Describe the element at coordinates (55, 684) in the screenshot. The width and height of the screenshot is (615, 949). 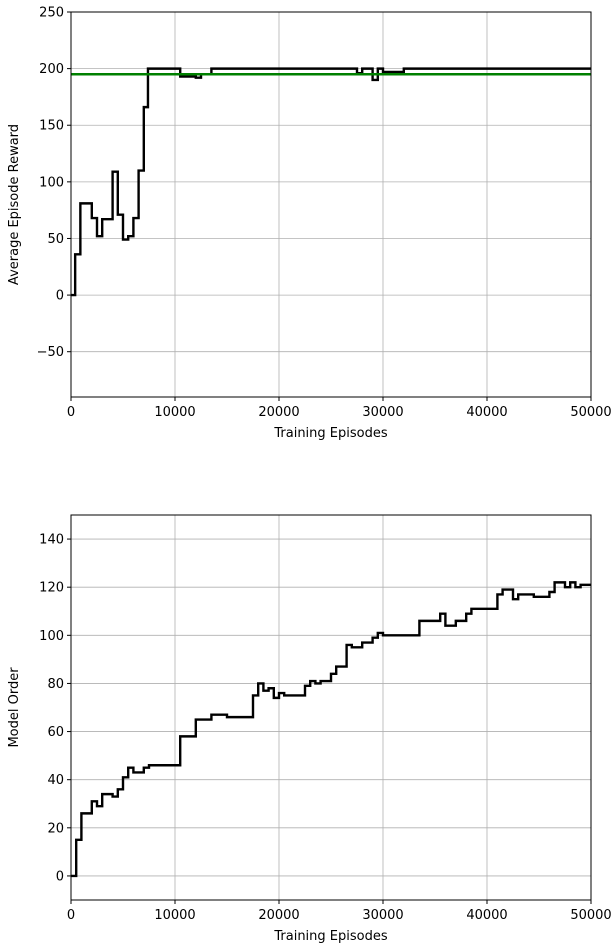
I see `y-tick-label: 80` at that location.